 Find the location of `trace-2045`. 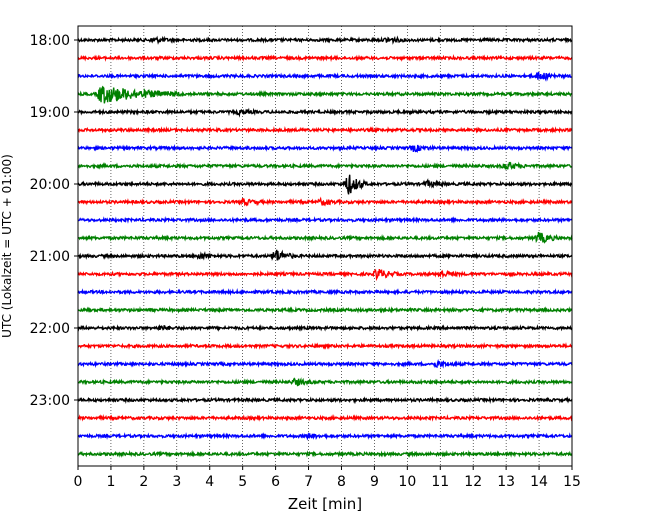

trace-2045 is located at coordinates (325, 237).